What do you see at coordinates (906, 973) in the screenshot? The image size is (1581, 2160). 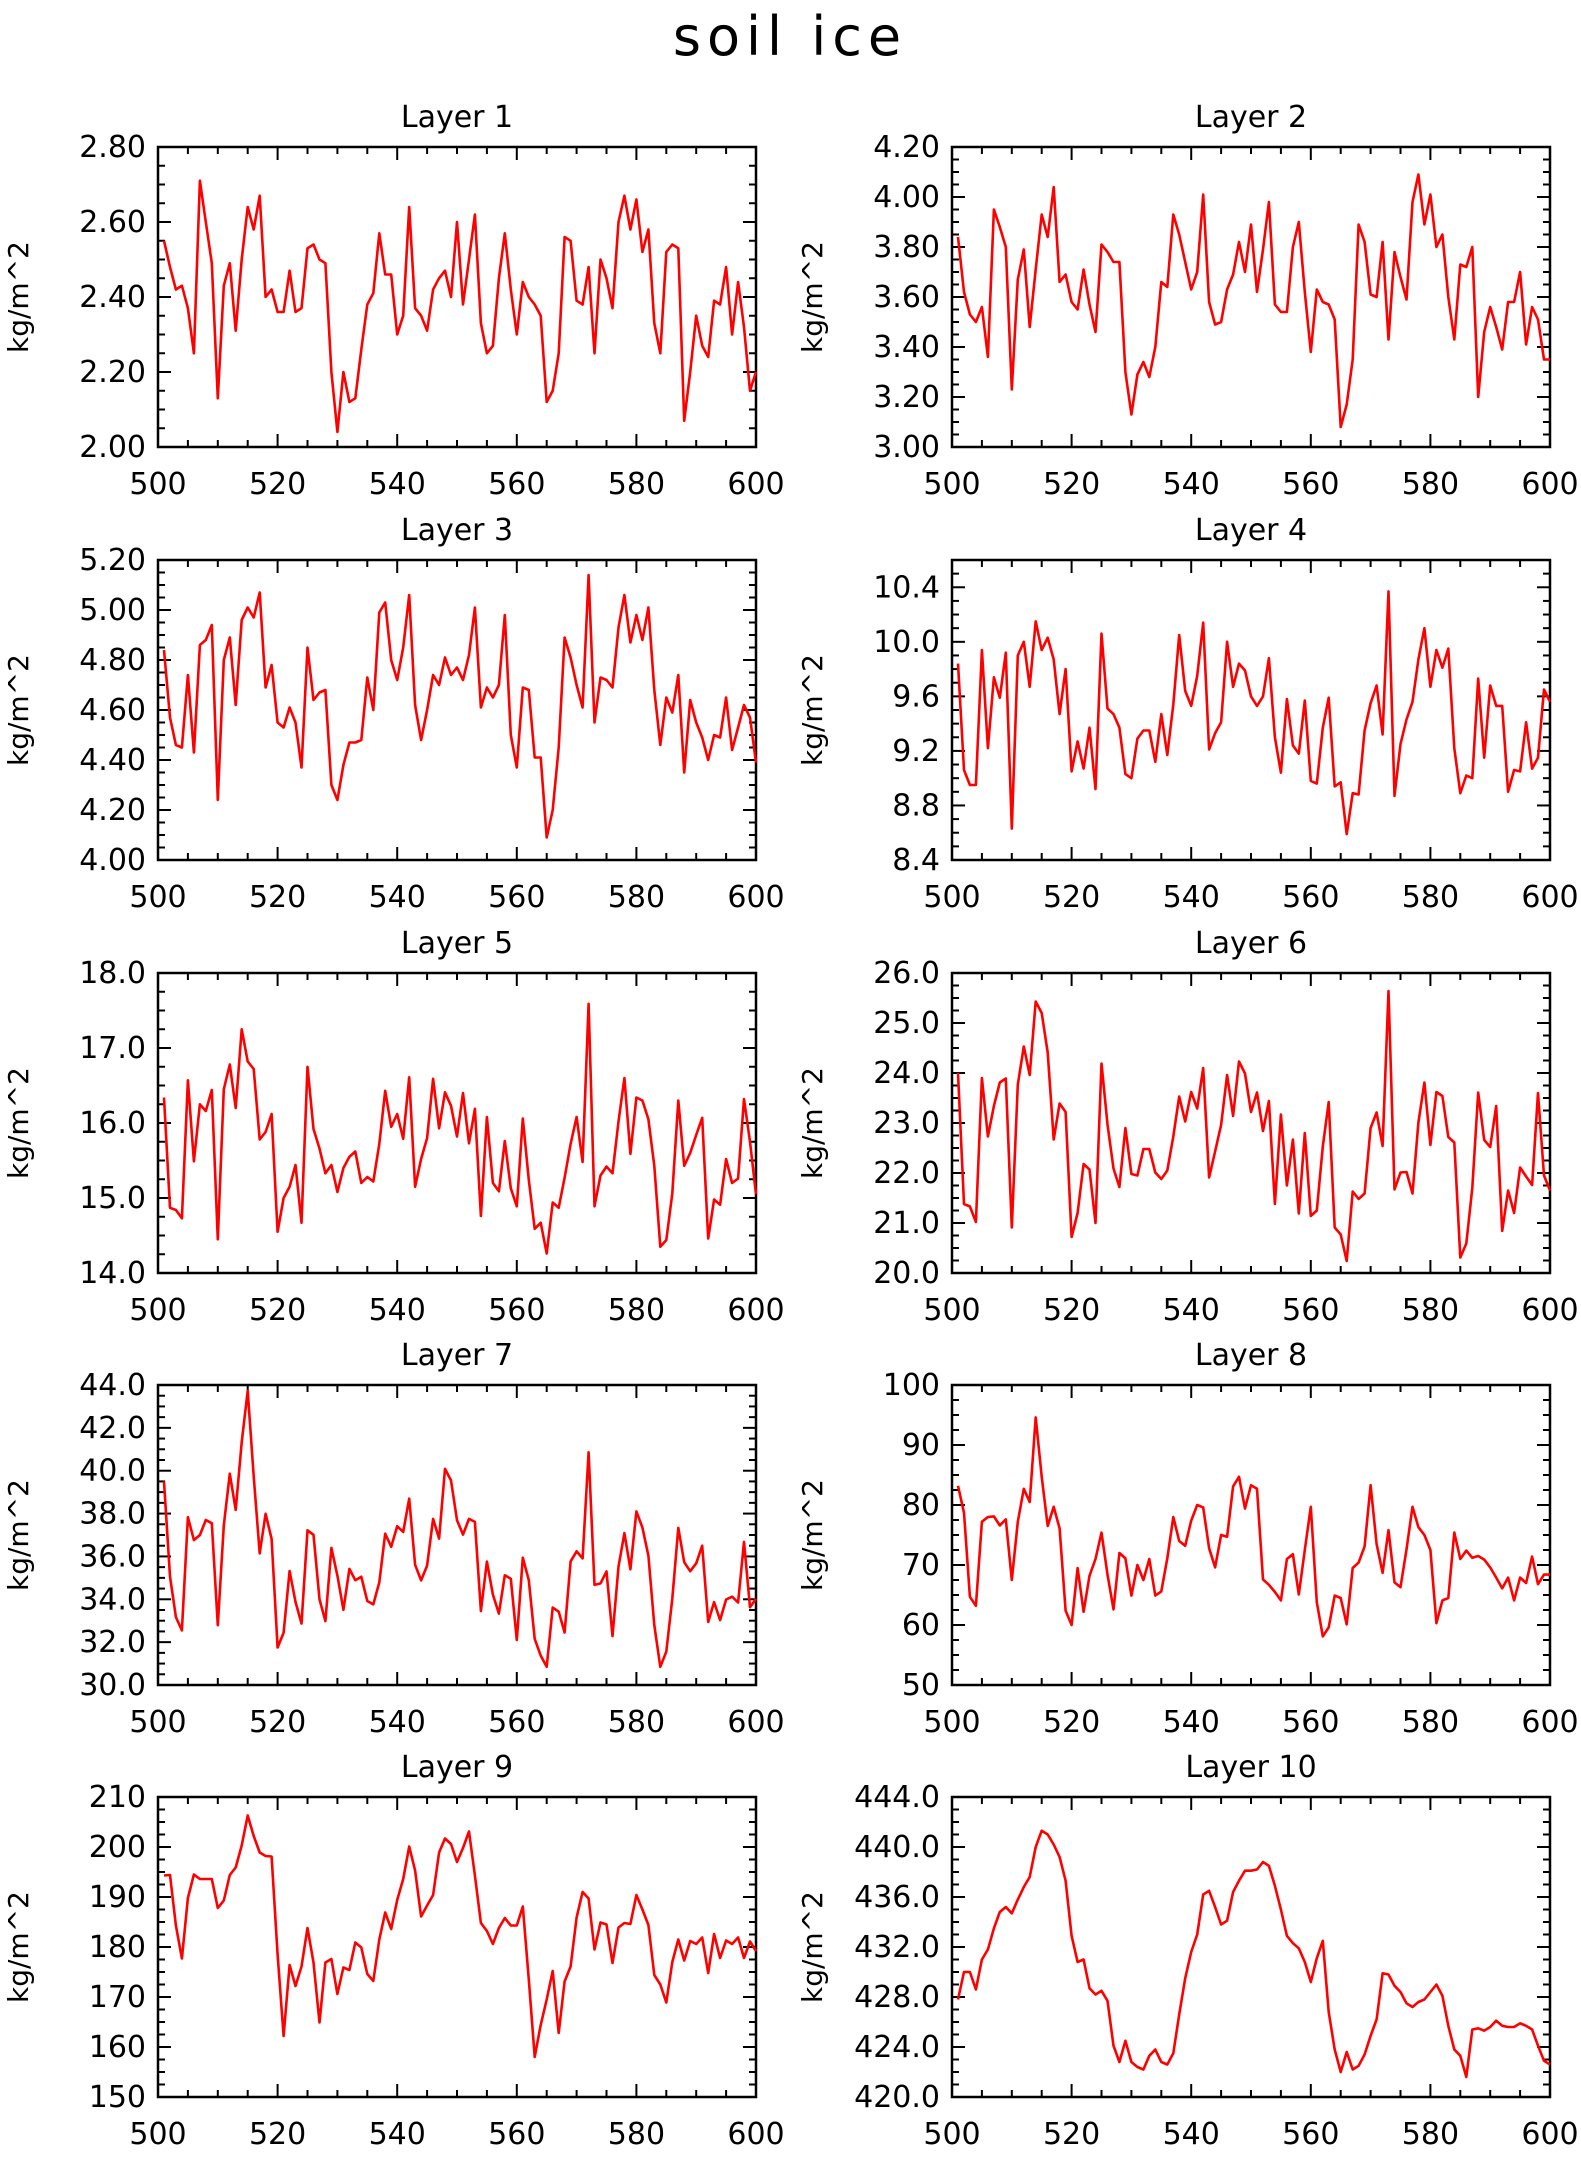 I see `y-tick-label: 26.0` at bounding box center [906, 973].